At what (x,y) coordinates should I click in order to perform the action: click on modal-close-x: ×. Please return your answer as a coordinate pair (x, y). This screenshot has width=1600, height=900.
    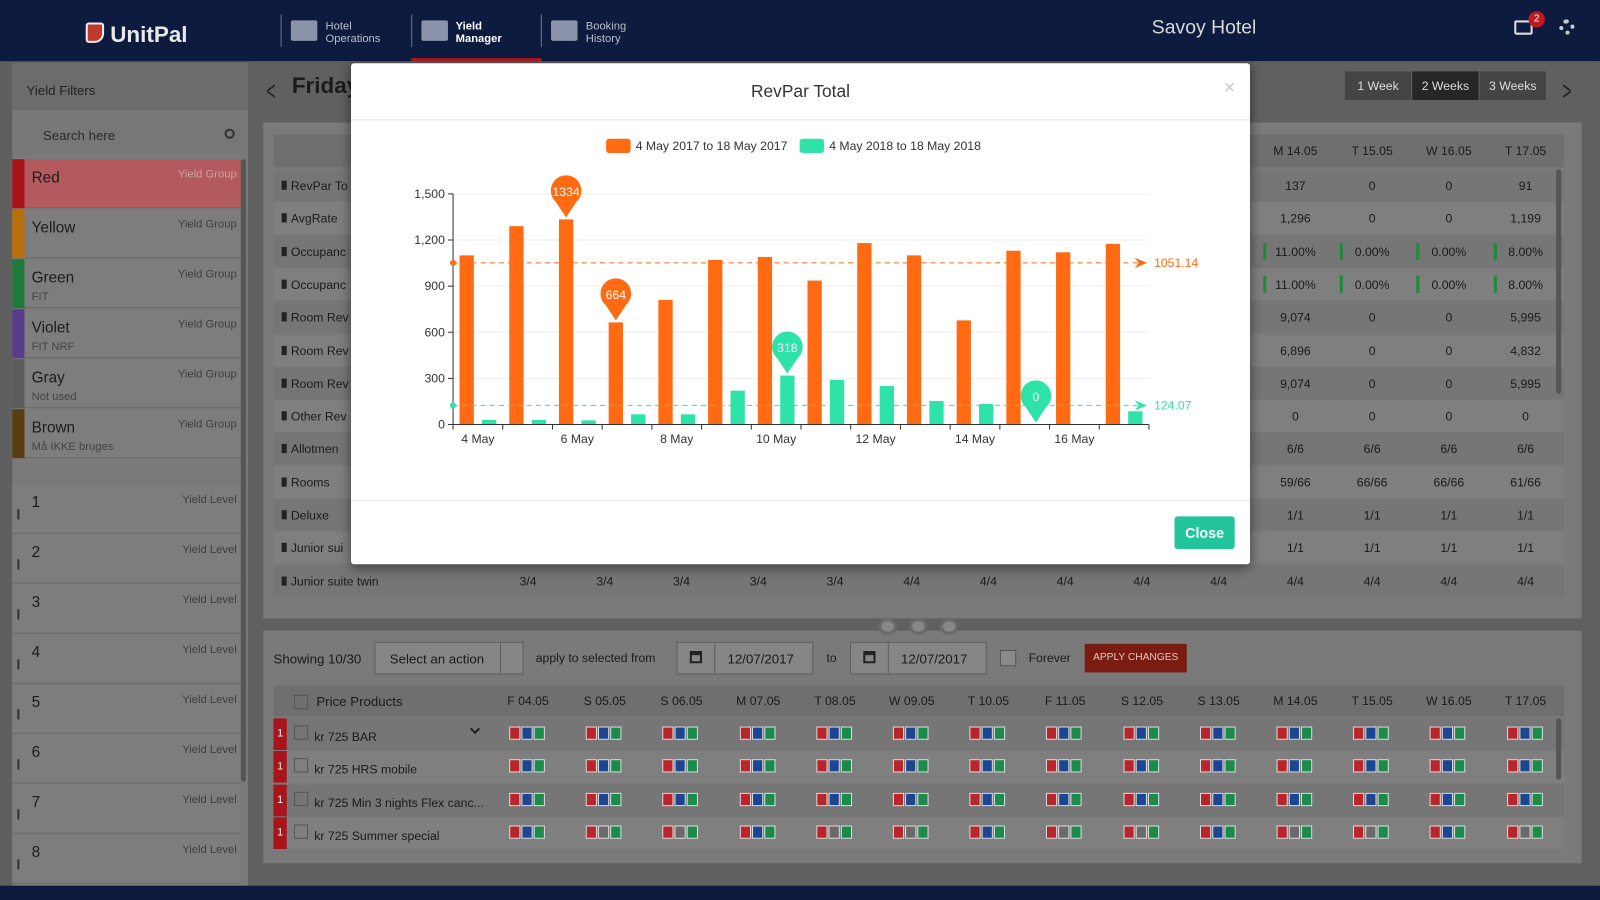
    Looking at the image, I should click on (1229, 87).